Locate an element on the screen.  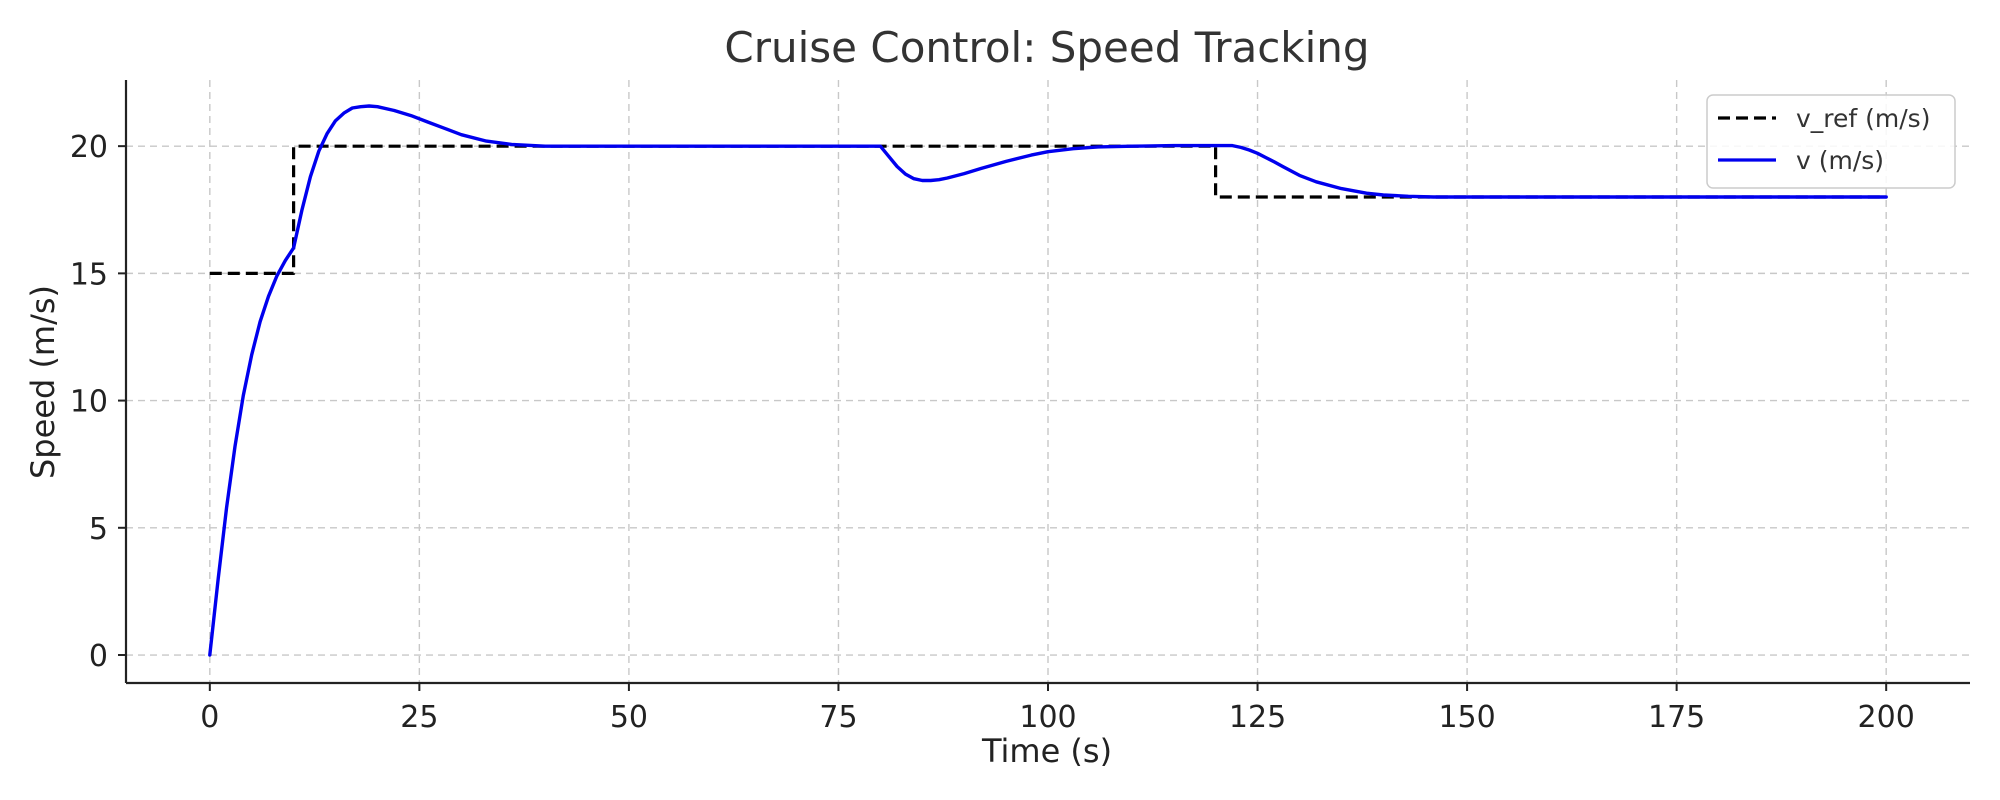
x-tick-label: 100 is located at coordinates (1047, 717).